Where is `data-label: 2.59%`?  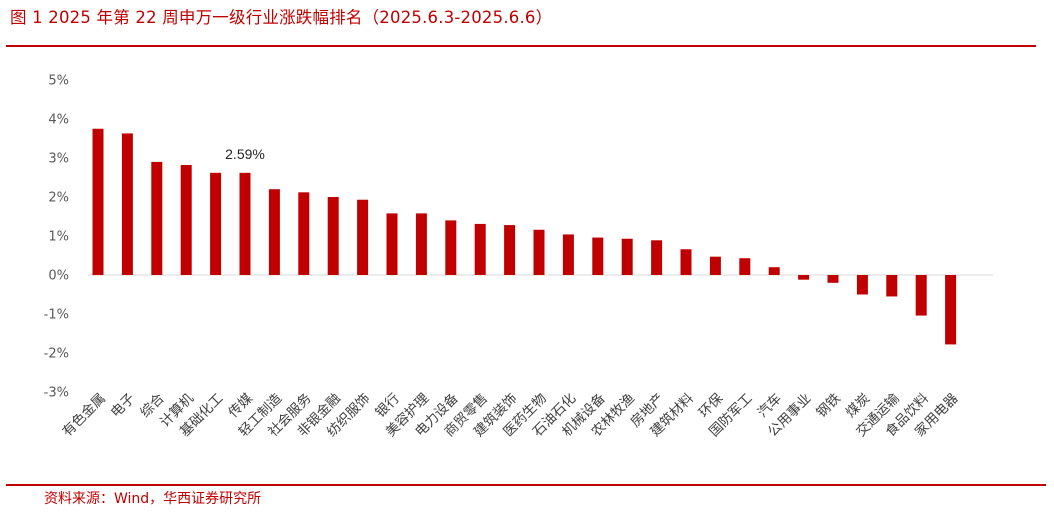
data-label: 2.59% is located at coordinates (245, 154).